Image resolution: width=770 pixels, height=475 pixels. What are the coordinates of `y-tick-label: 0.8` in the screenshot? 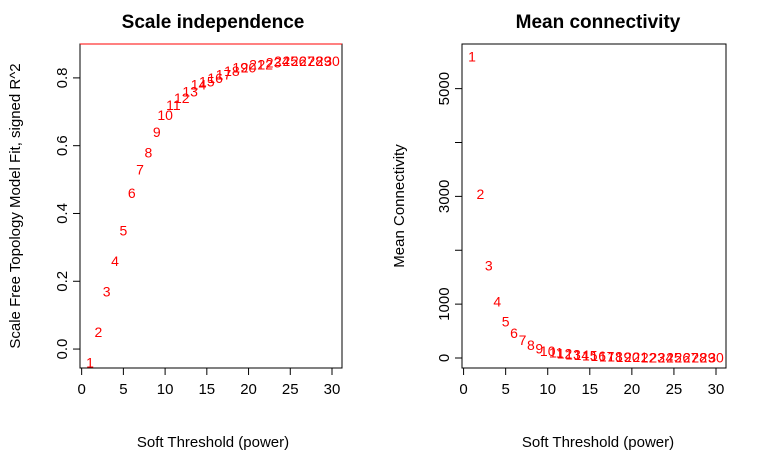 It's located at (62, 77).